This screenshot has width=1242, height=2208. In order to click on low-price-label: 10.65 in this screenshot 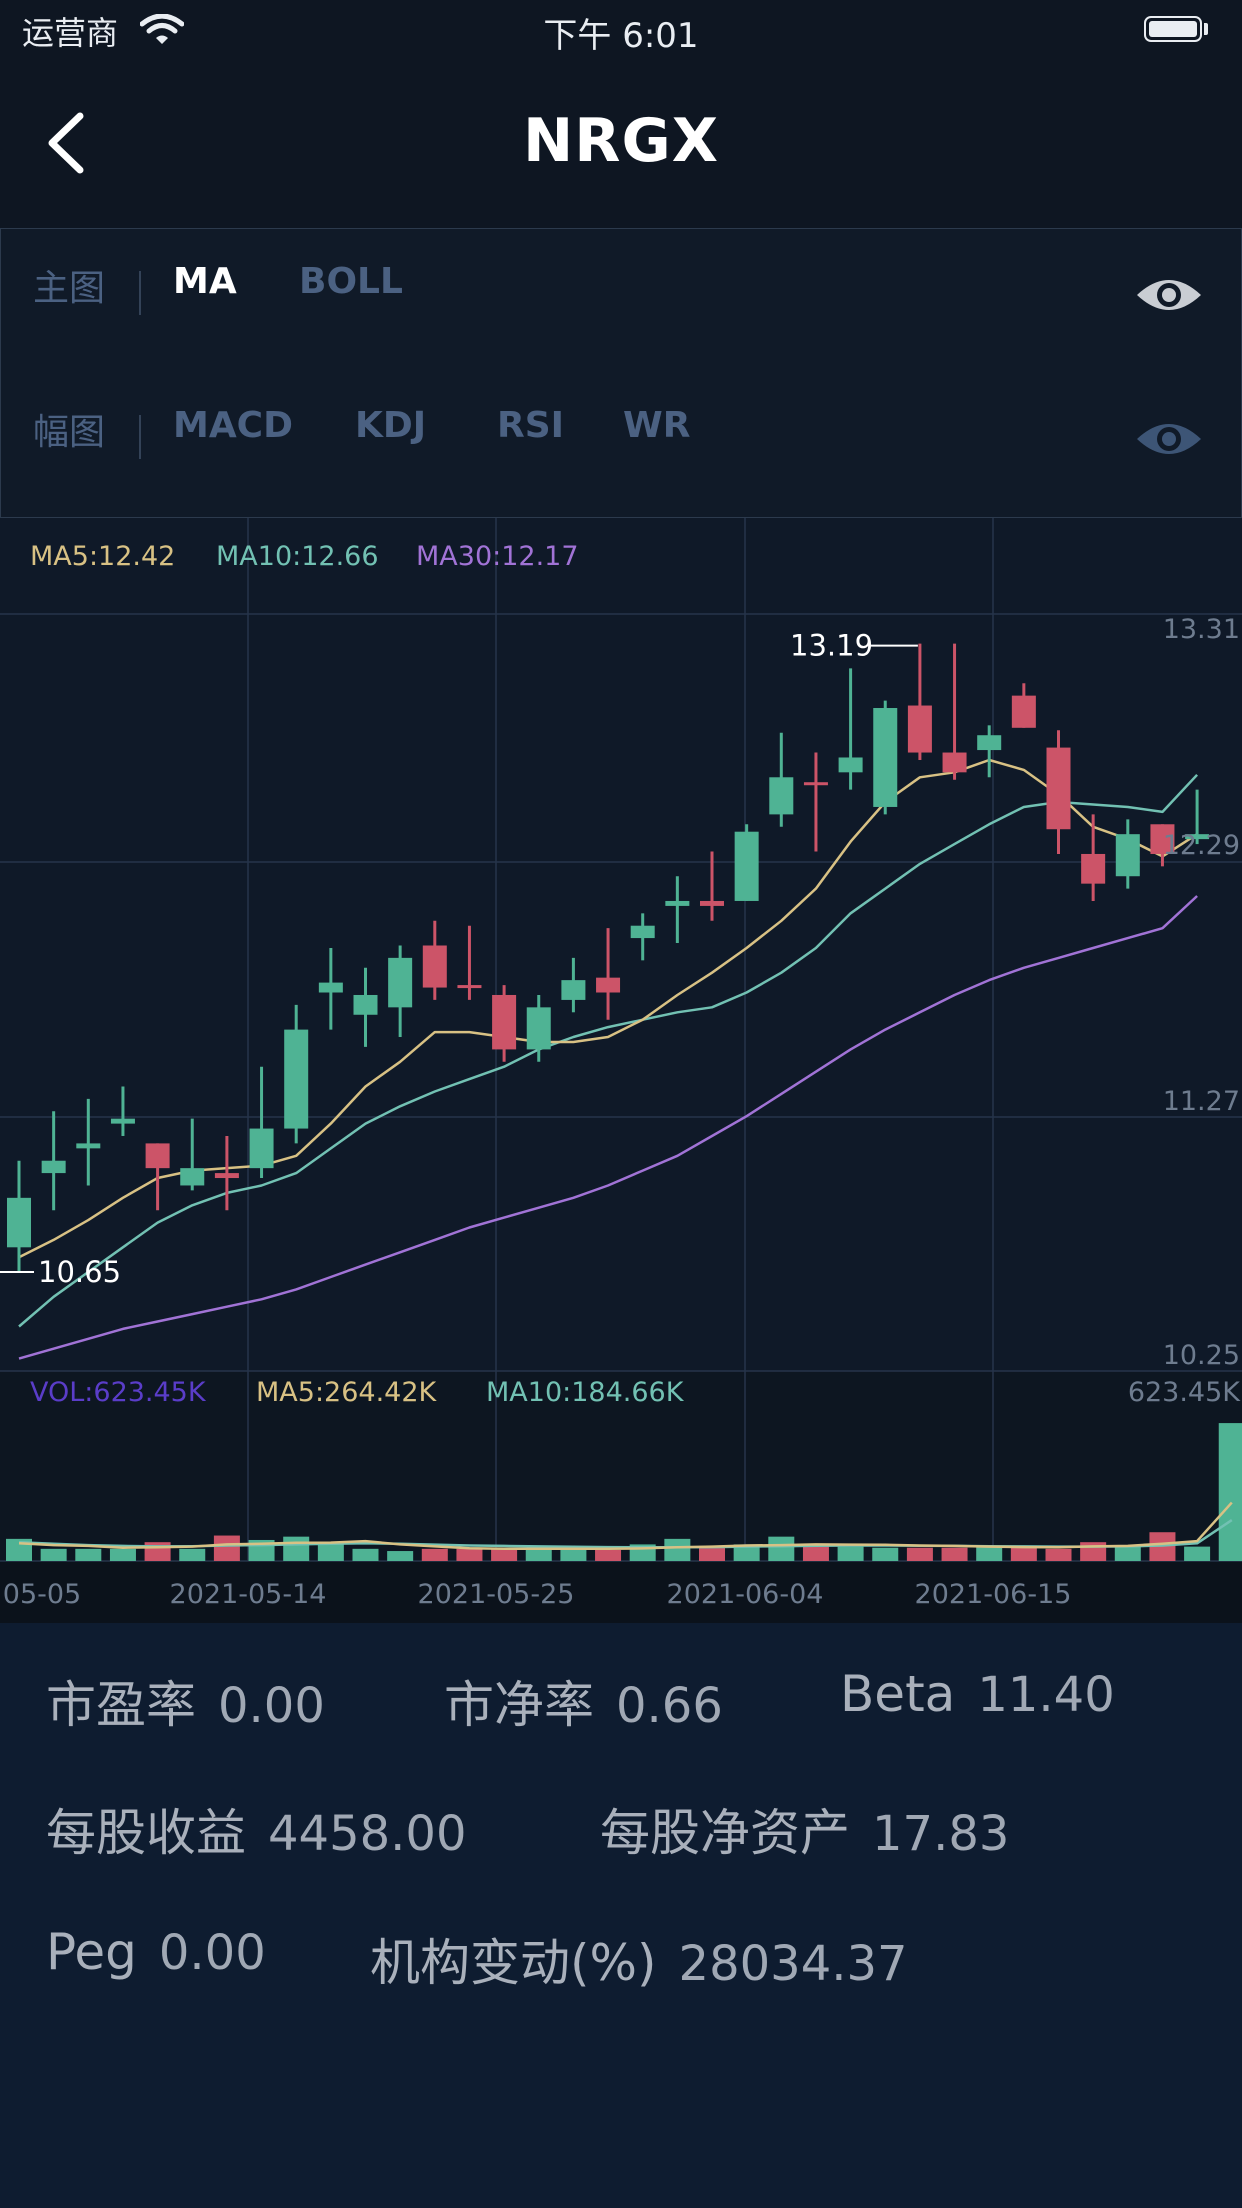, I will do `click(79, 1272)`.